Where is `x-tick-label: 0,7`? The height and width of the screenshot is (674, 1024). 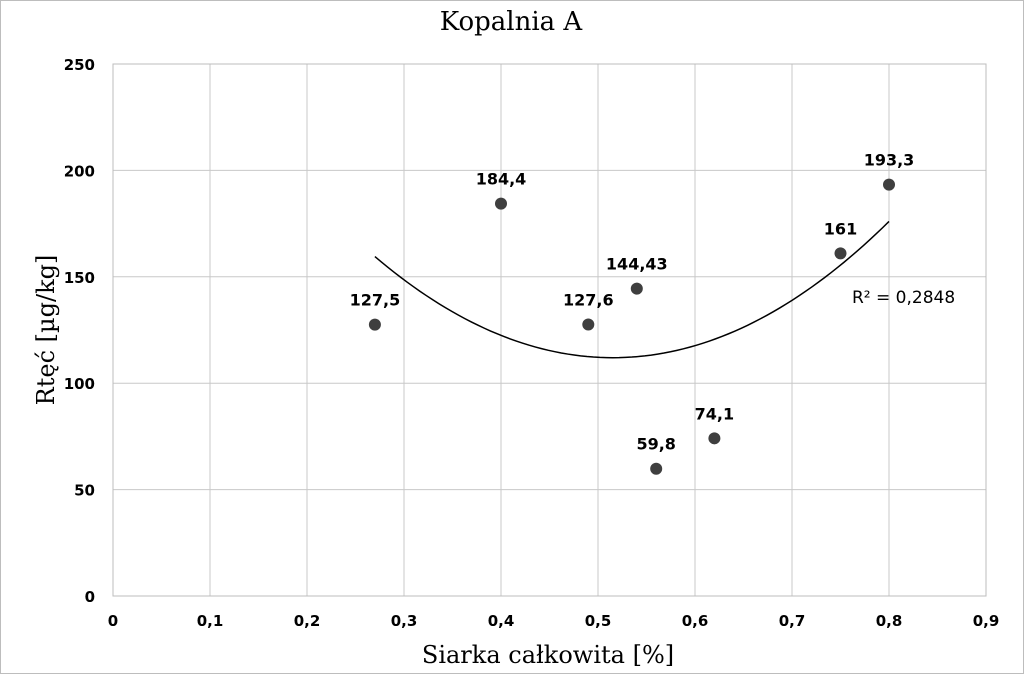
x-tick-label: 0,7 is located at coordinates (792, 621).